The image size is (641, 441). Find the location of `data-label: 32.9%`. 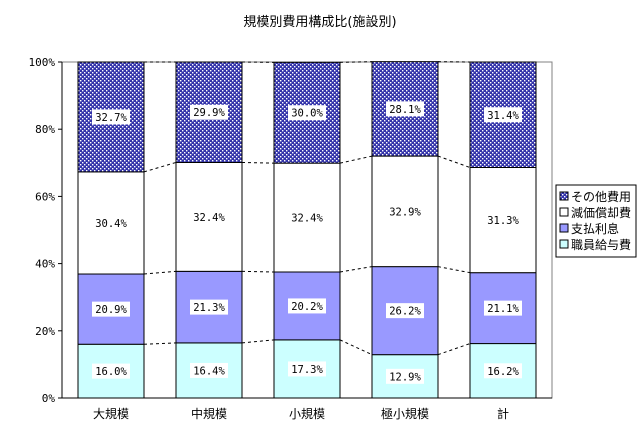

data-label: 32.9% is located at coordinates (405, 212).